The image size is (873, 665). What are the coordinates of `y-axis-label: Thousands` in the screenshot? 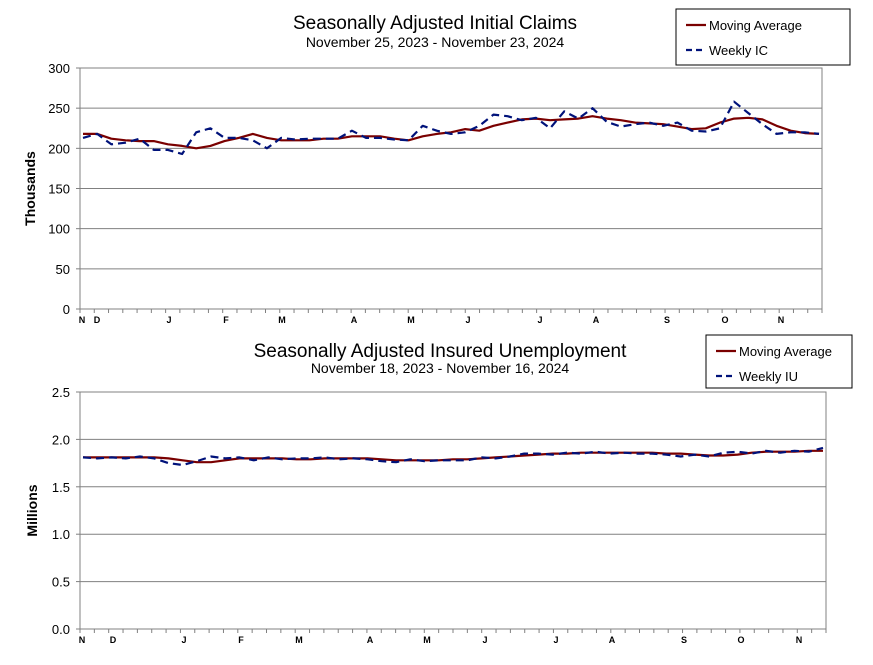 It's located at (30, 188).